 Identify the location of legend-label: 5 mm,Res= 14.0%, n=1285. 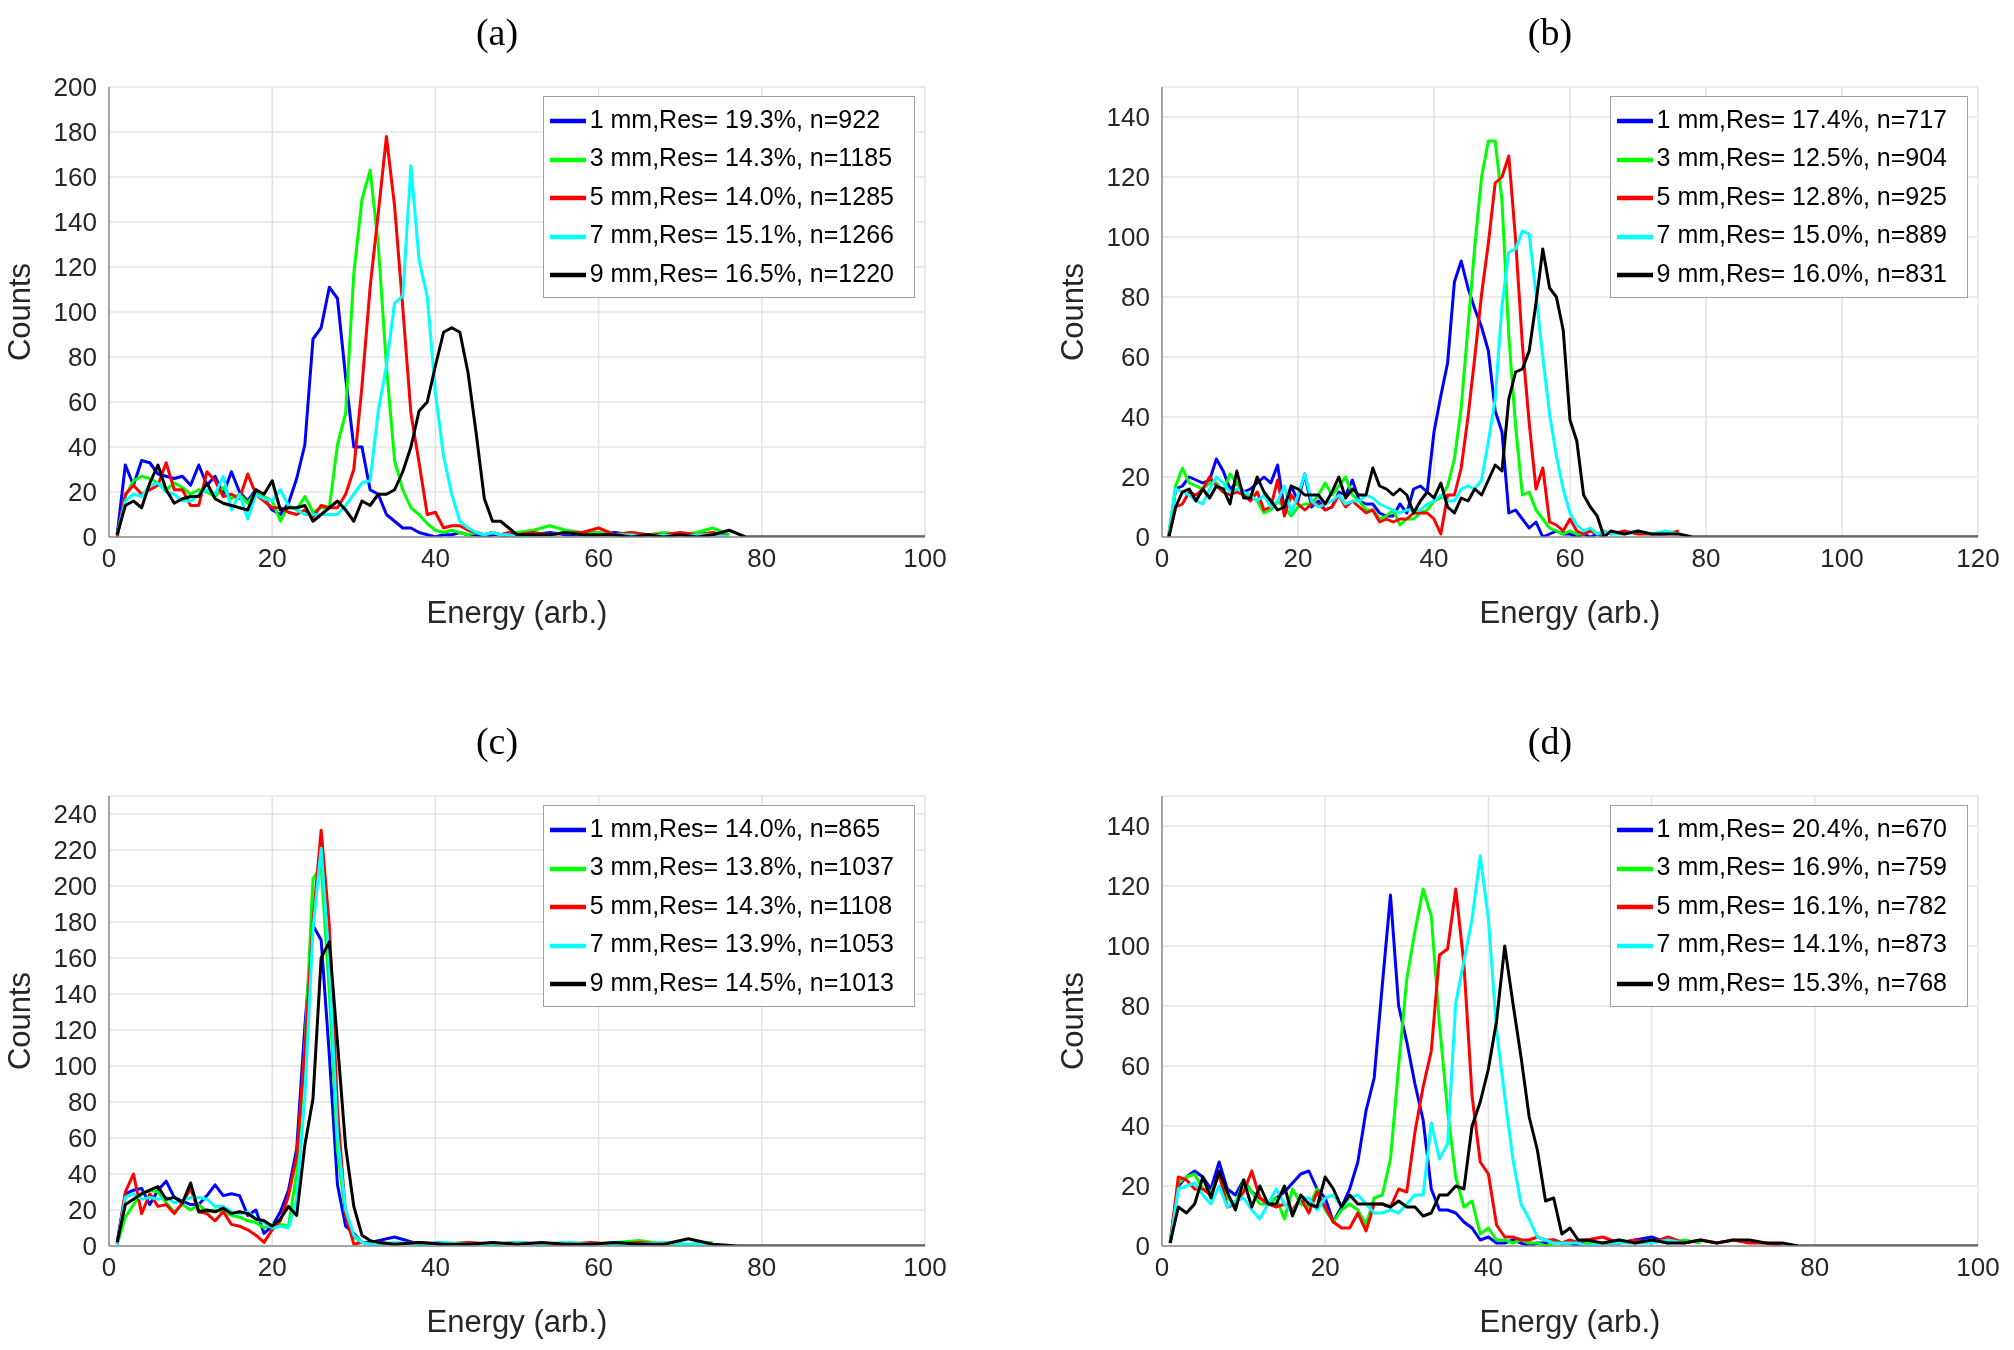
(741, 195).